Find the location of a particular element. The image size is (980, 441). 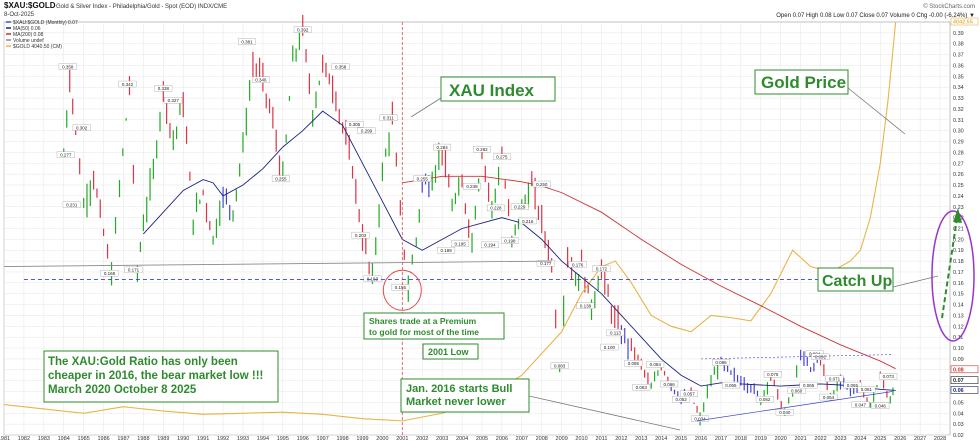

value-label: 0.248 is located at coordinates (472, 186).